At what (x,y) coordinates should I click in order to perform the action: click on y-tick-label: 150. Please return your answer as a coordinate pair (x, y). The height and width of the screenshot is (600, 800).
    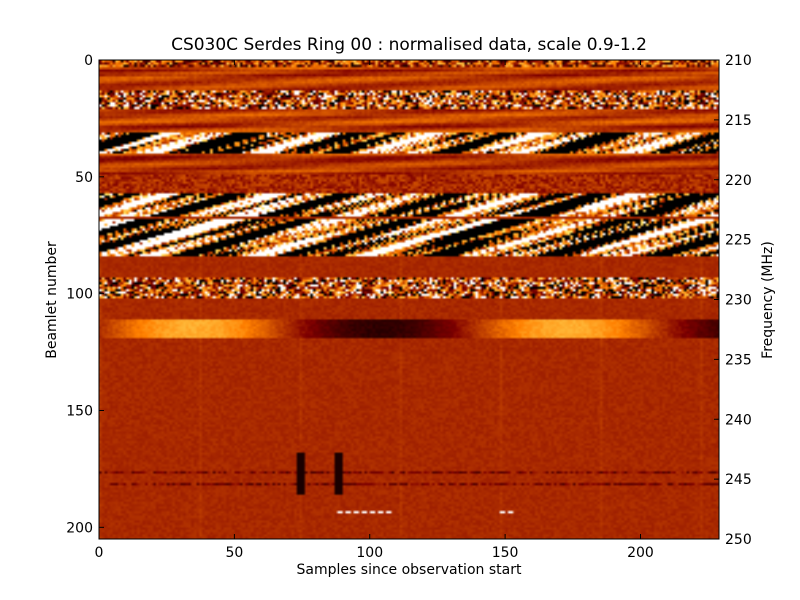
    Looking at the image, I should click on (79, 411).